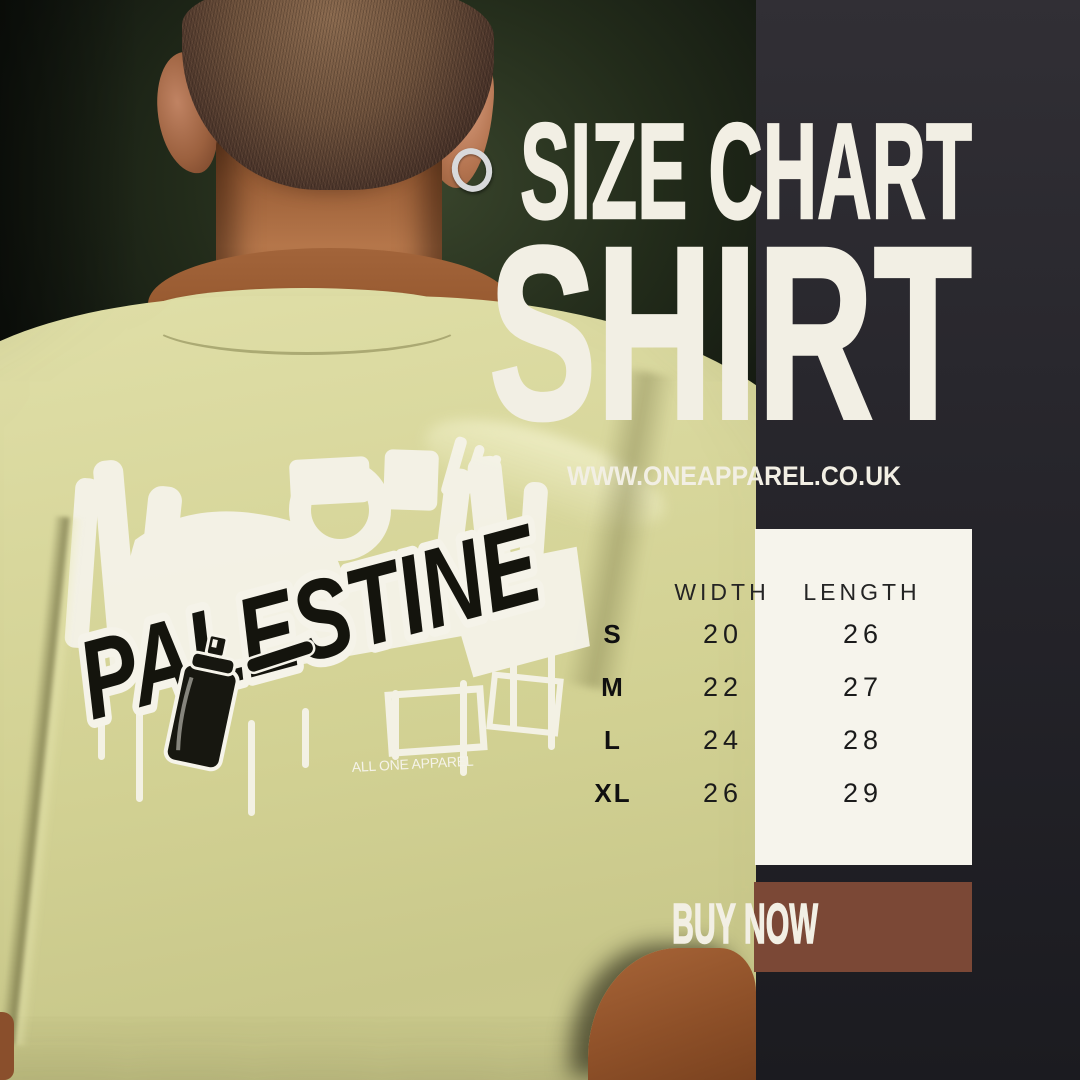 The image size is (1080, 1080). What do you see at coordinates (863, 793) in the screenshot?
I see `length-value-xl: 29` at bounding box center [863, 793].